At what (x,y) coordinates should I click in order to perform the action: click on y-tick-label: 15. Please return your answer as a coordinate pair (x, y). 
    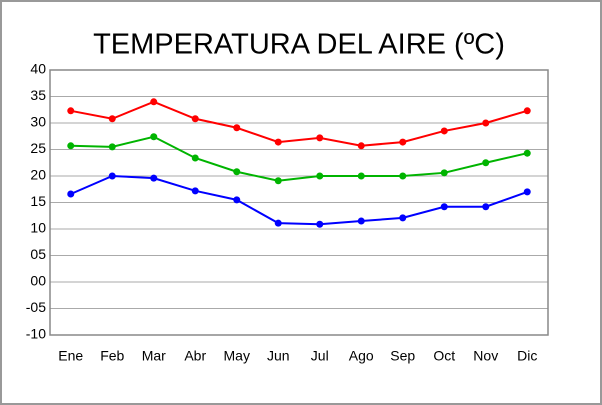
    Looking at the image, I should click on (38, 201).